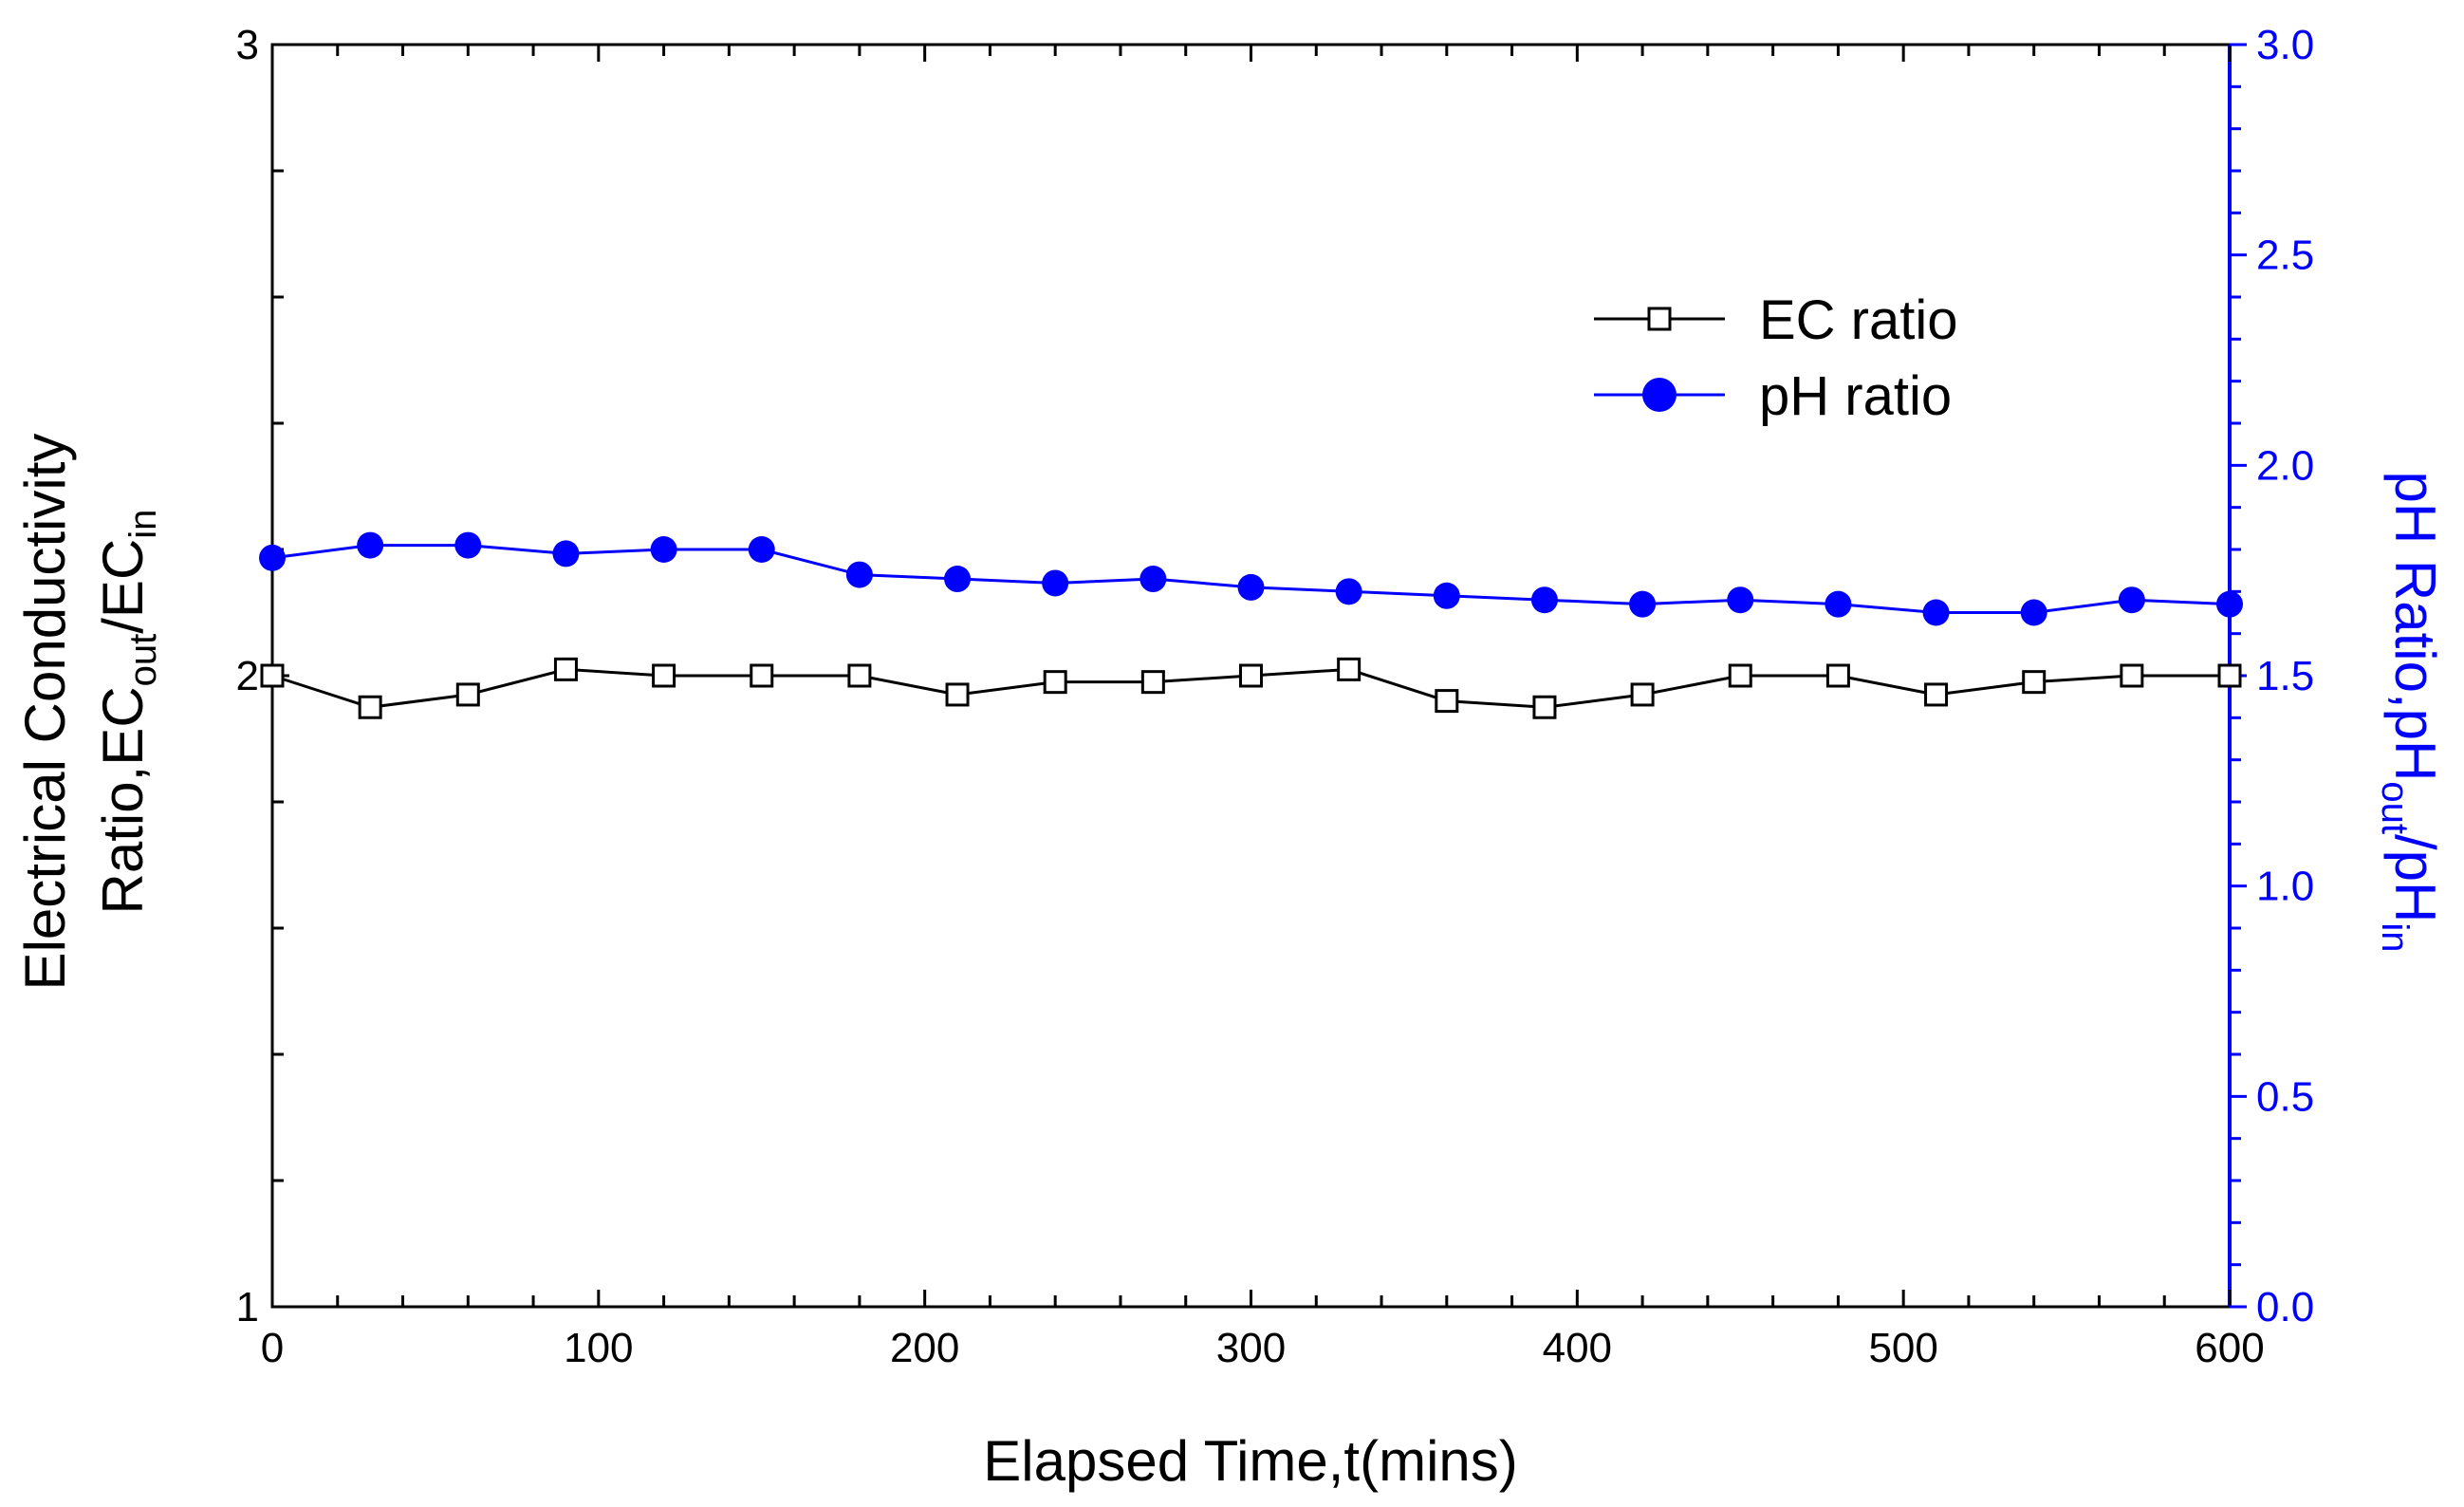  What do you see at coordinates (1858, 320) in the screenshot?
I see `legend-ec-label: EC ratio` at bounding box center [1858, 320].